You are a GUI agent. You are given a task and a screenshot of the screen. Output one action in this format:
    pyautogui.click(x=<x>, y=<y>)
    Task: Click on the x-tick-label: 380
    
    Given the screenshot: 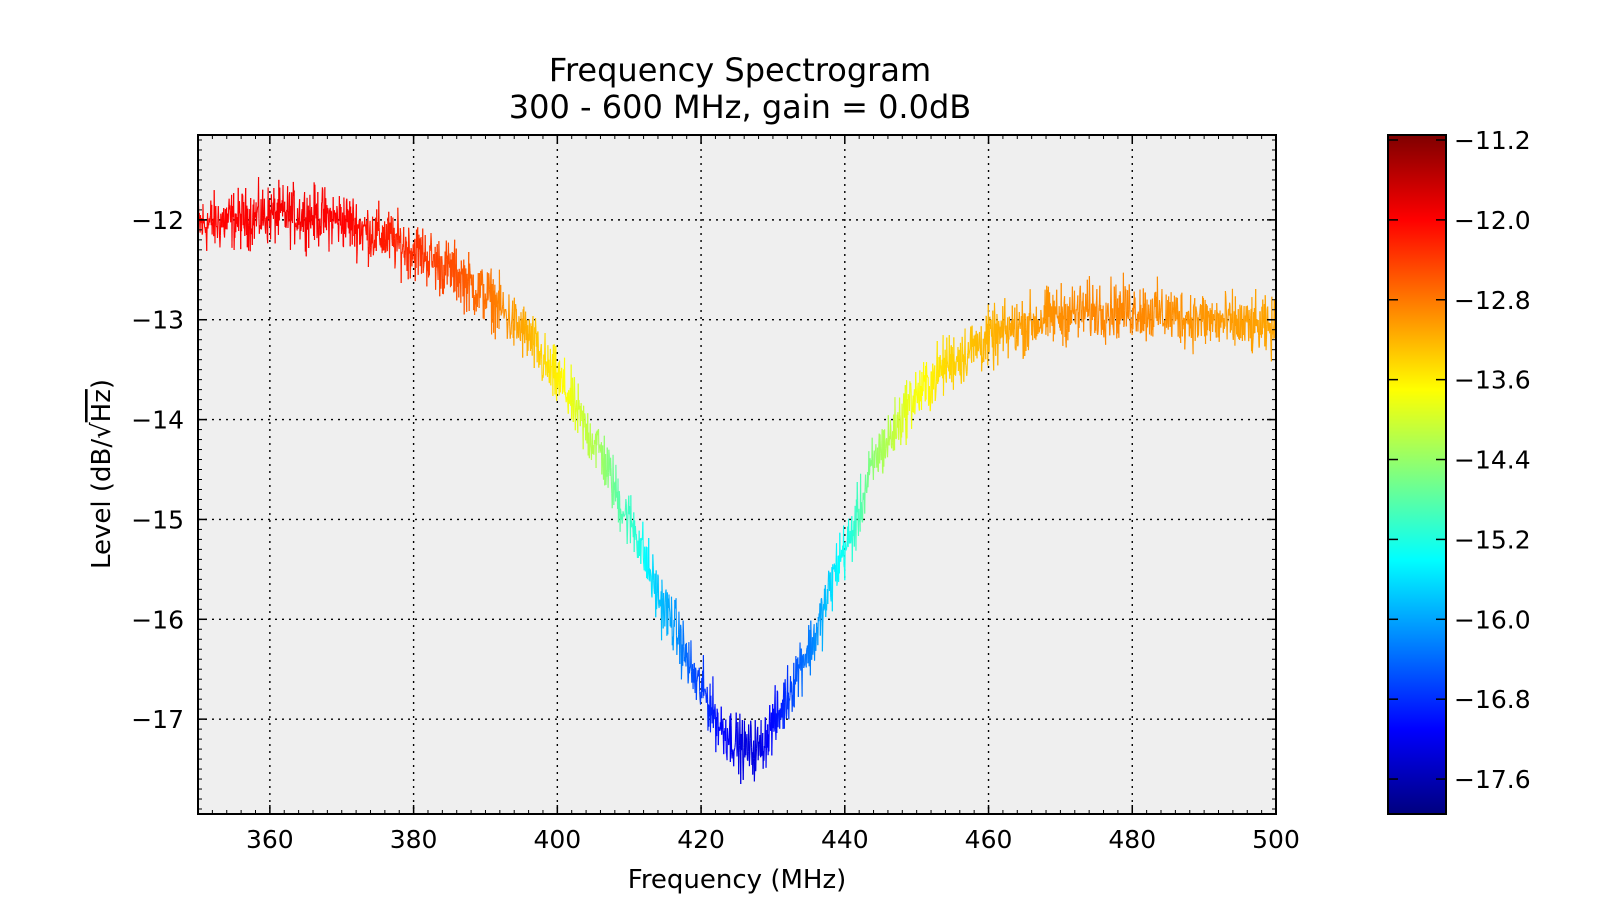 What is the action you would take?
    pyautogui.click(x=414, y=839)
    